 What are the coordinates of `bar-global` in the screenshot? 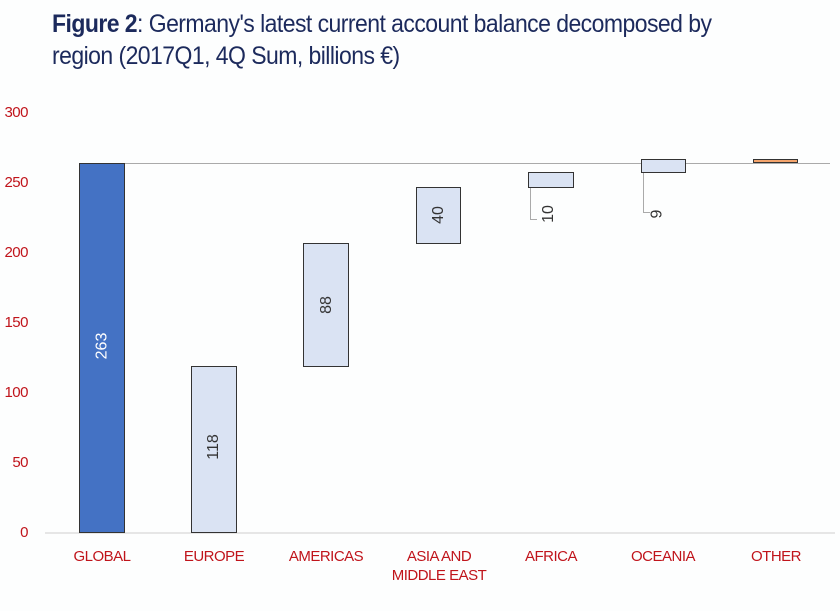 It's located at (102, 348).